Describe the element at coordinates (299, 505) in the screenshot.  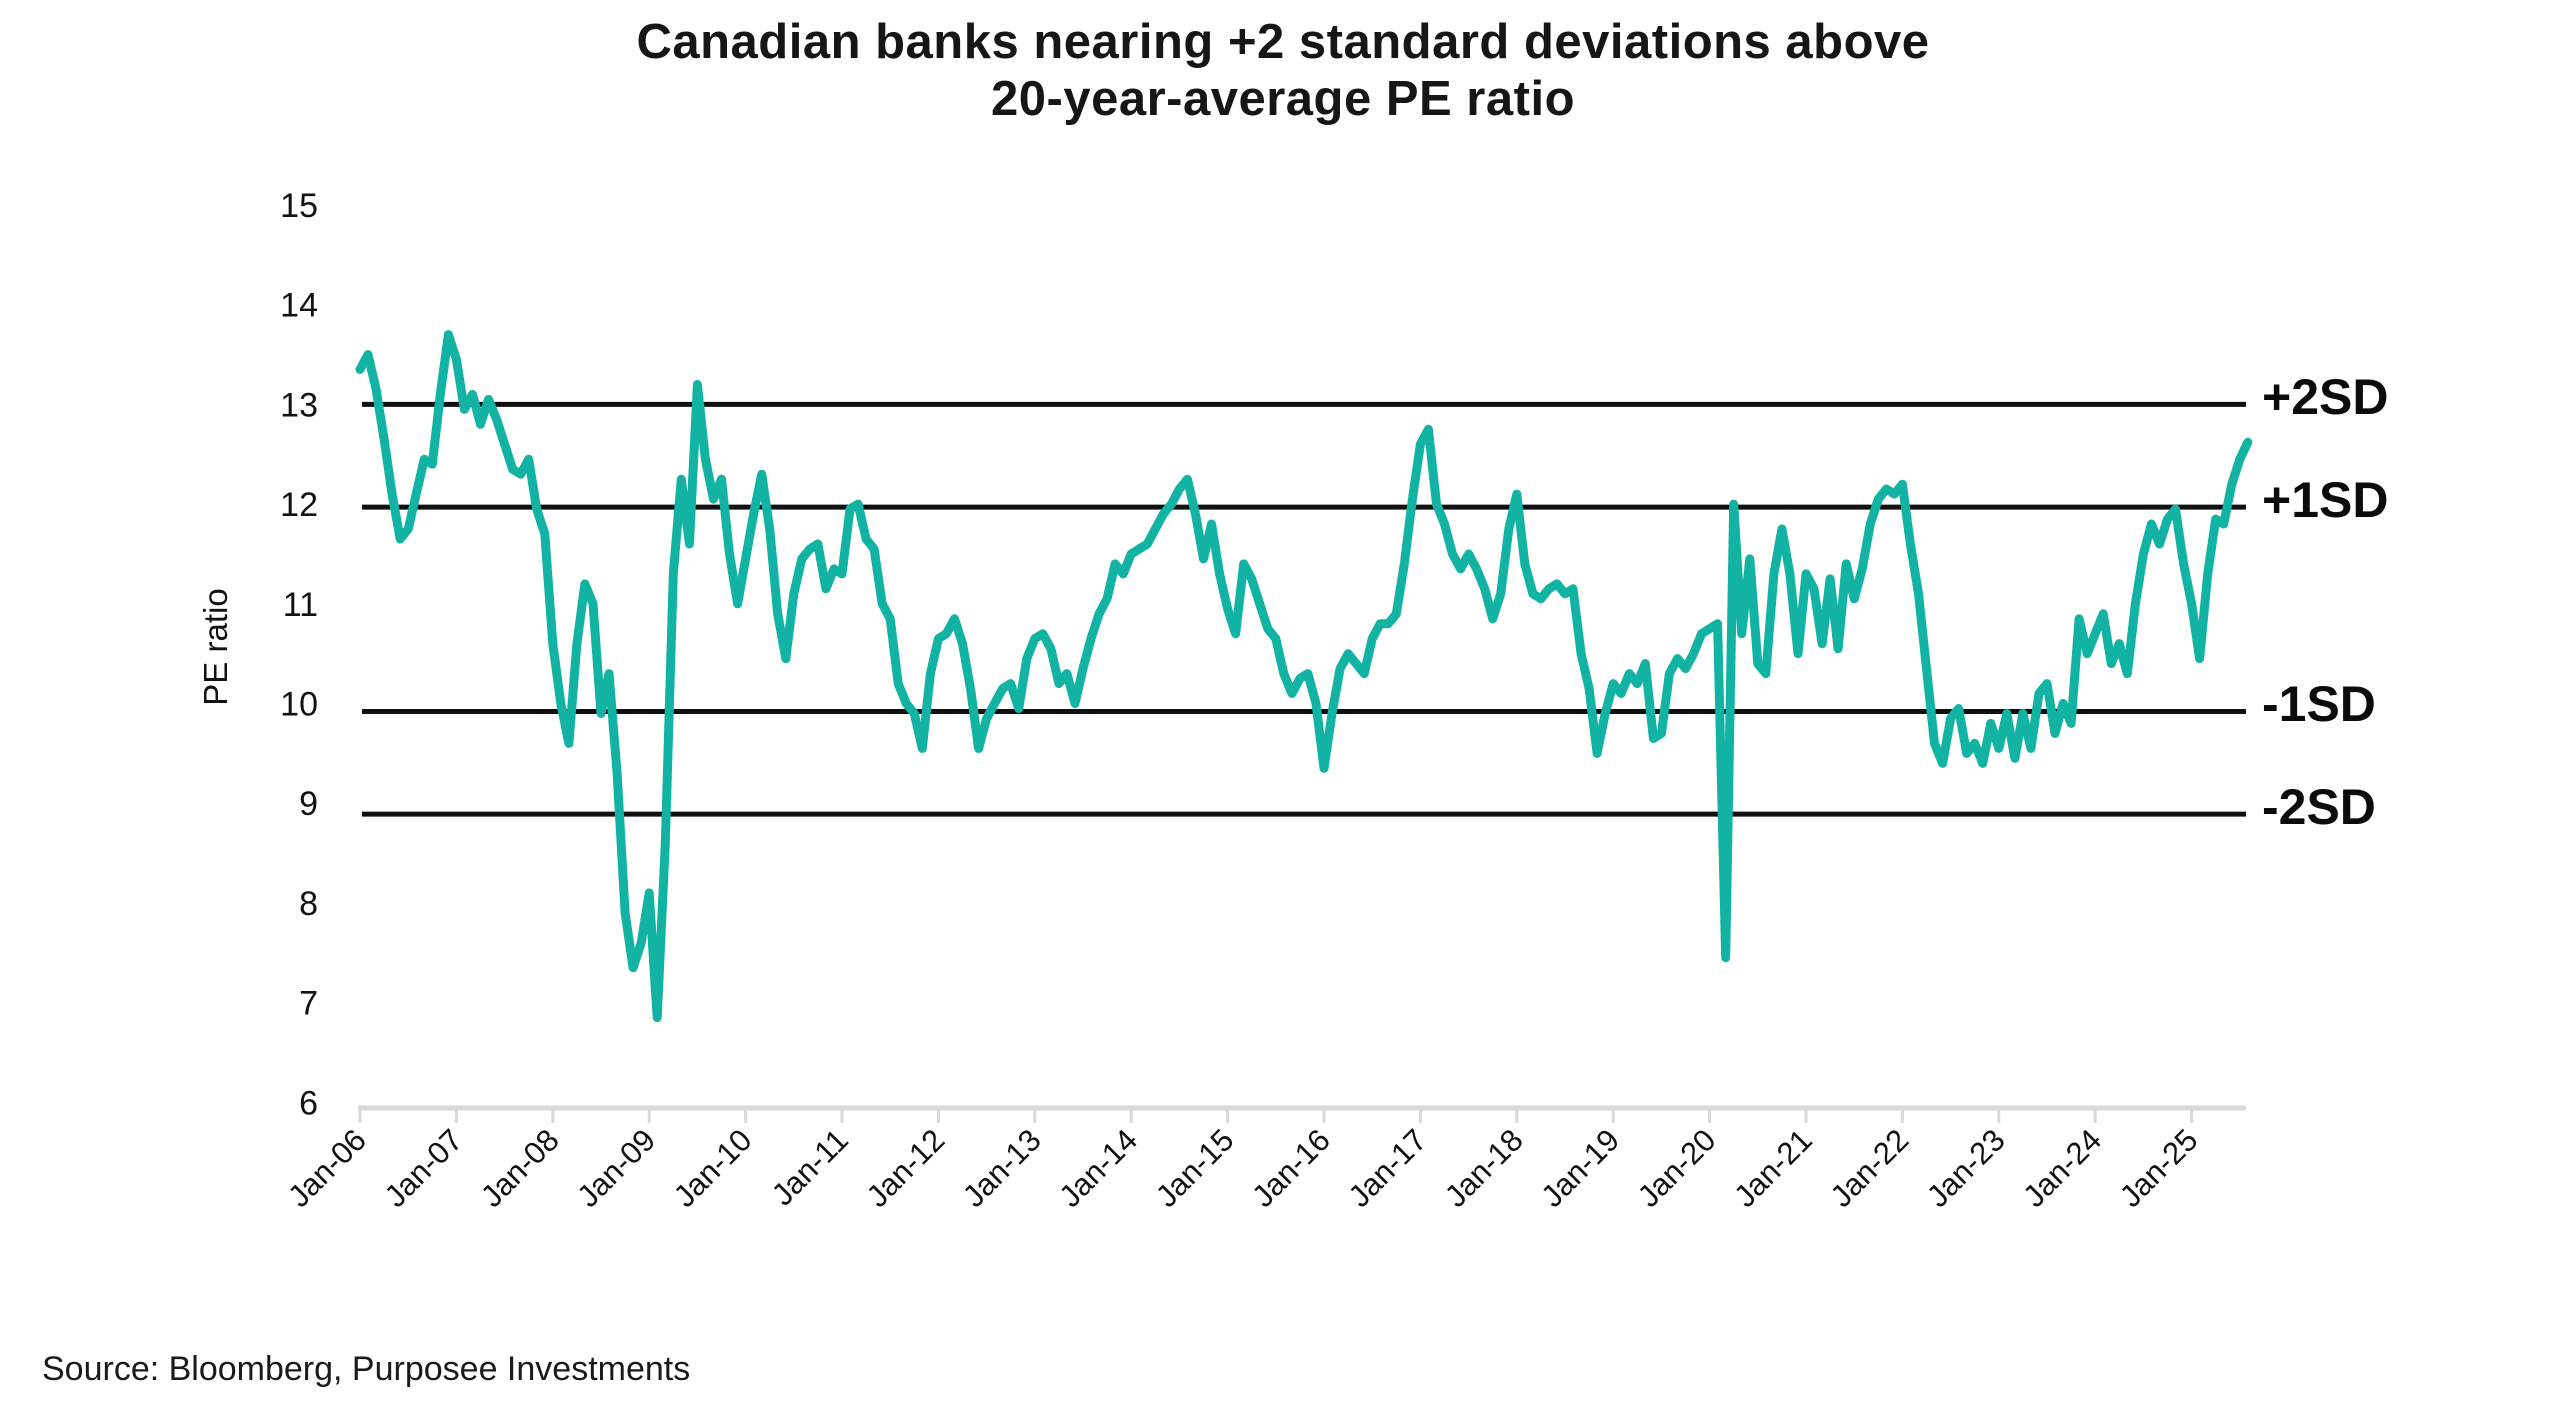
I see `y-tick-label: 12` at that location.